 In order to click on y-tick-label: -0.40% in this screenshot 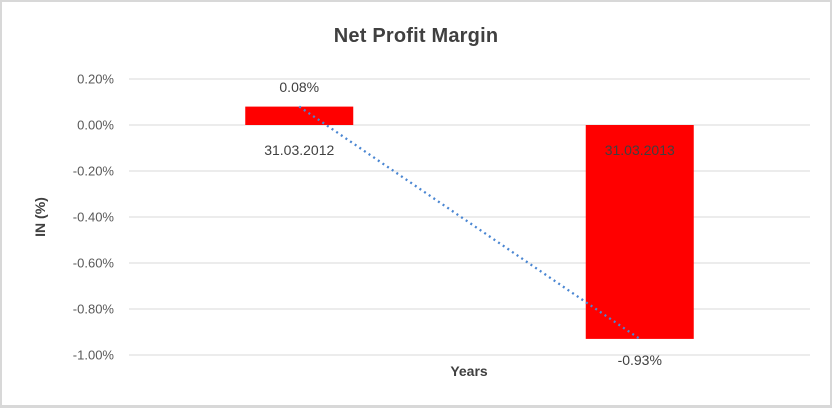, I will do `click(94, 217)`.